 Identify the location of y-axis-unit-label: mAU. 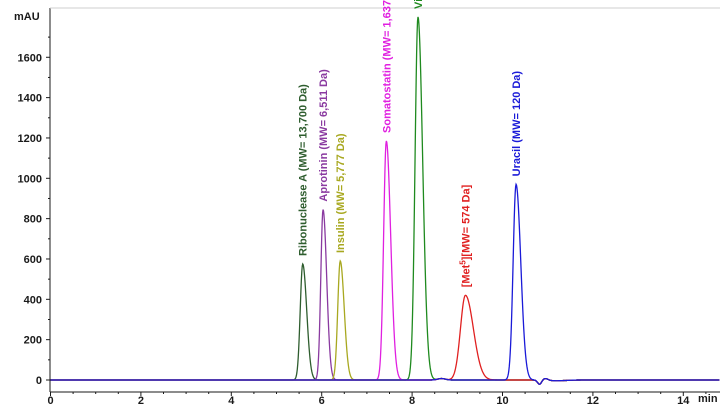
(27, 17).